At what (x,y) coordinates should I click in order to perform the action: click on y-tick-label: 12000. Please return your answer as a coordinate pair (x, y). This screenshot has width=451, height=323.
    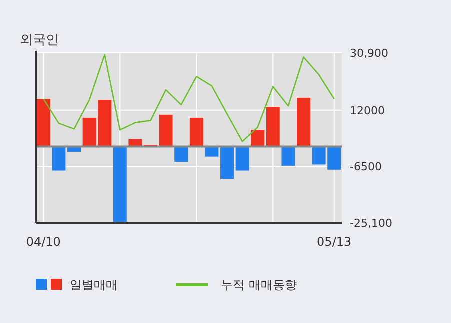
    Looking at the image, I should click on (367, 111).